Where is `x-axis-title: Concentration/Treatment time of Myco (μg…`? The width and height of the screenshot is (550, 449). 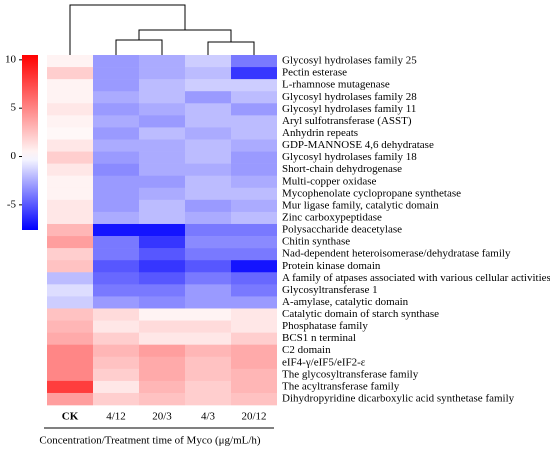
x-axis-title: Concentration/Treatment time of Myco (μg… is located at coordinates (150, 441).